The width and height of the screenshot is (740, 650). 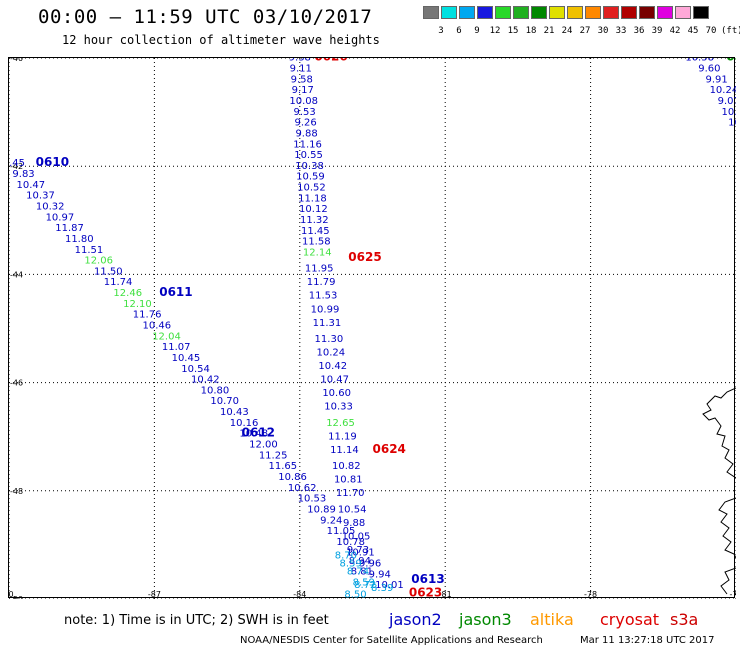 I want to click on swh-label: 10.12, so click(x=313, y=209).